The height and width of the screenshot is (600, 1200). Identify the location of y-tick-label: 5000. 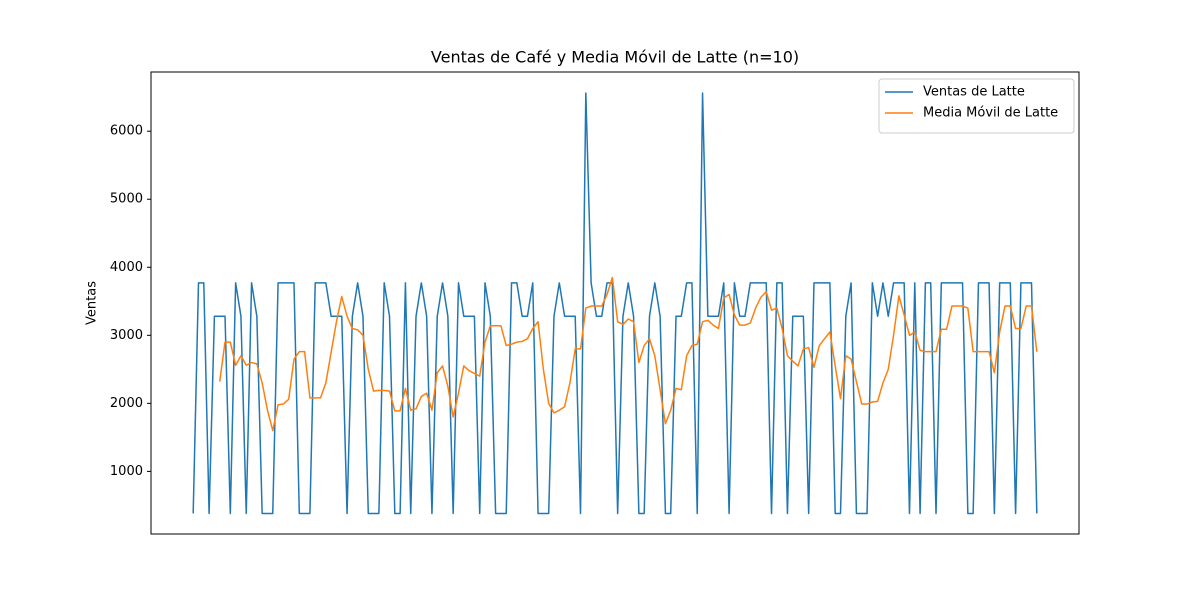
(126, 199).